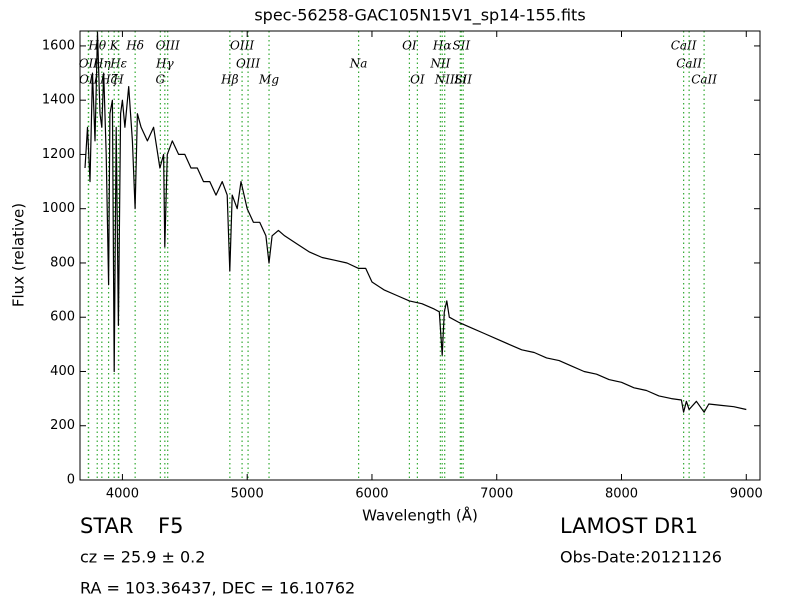 The image size is (800, 600). Describe the element at coordinates (247, 494) in the screenshot. I see `x-tick-label: 5000` at that location.